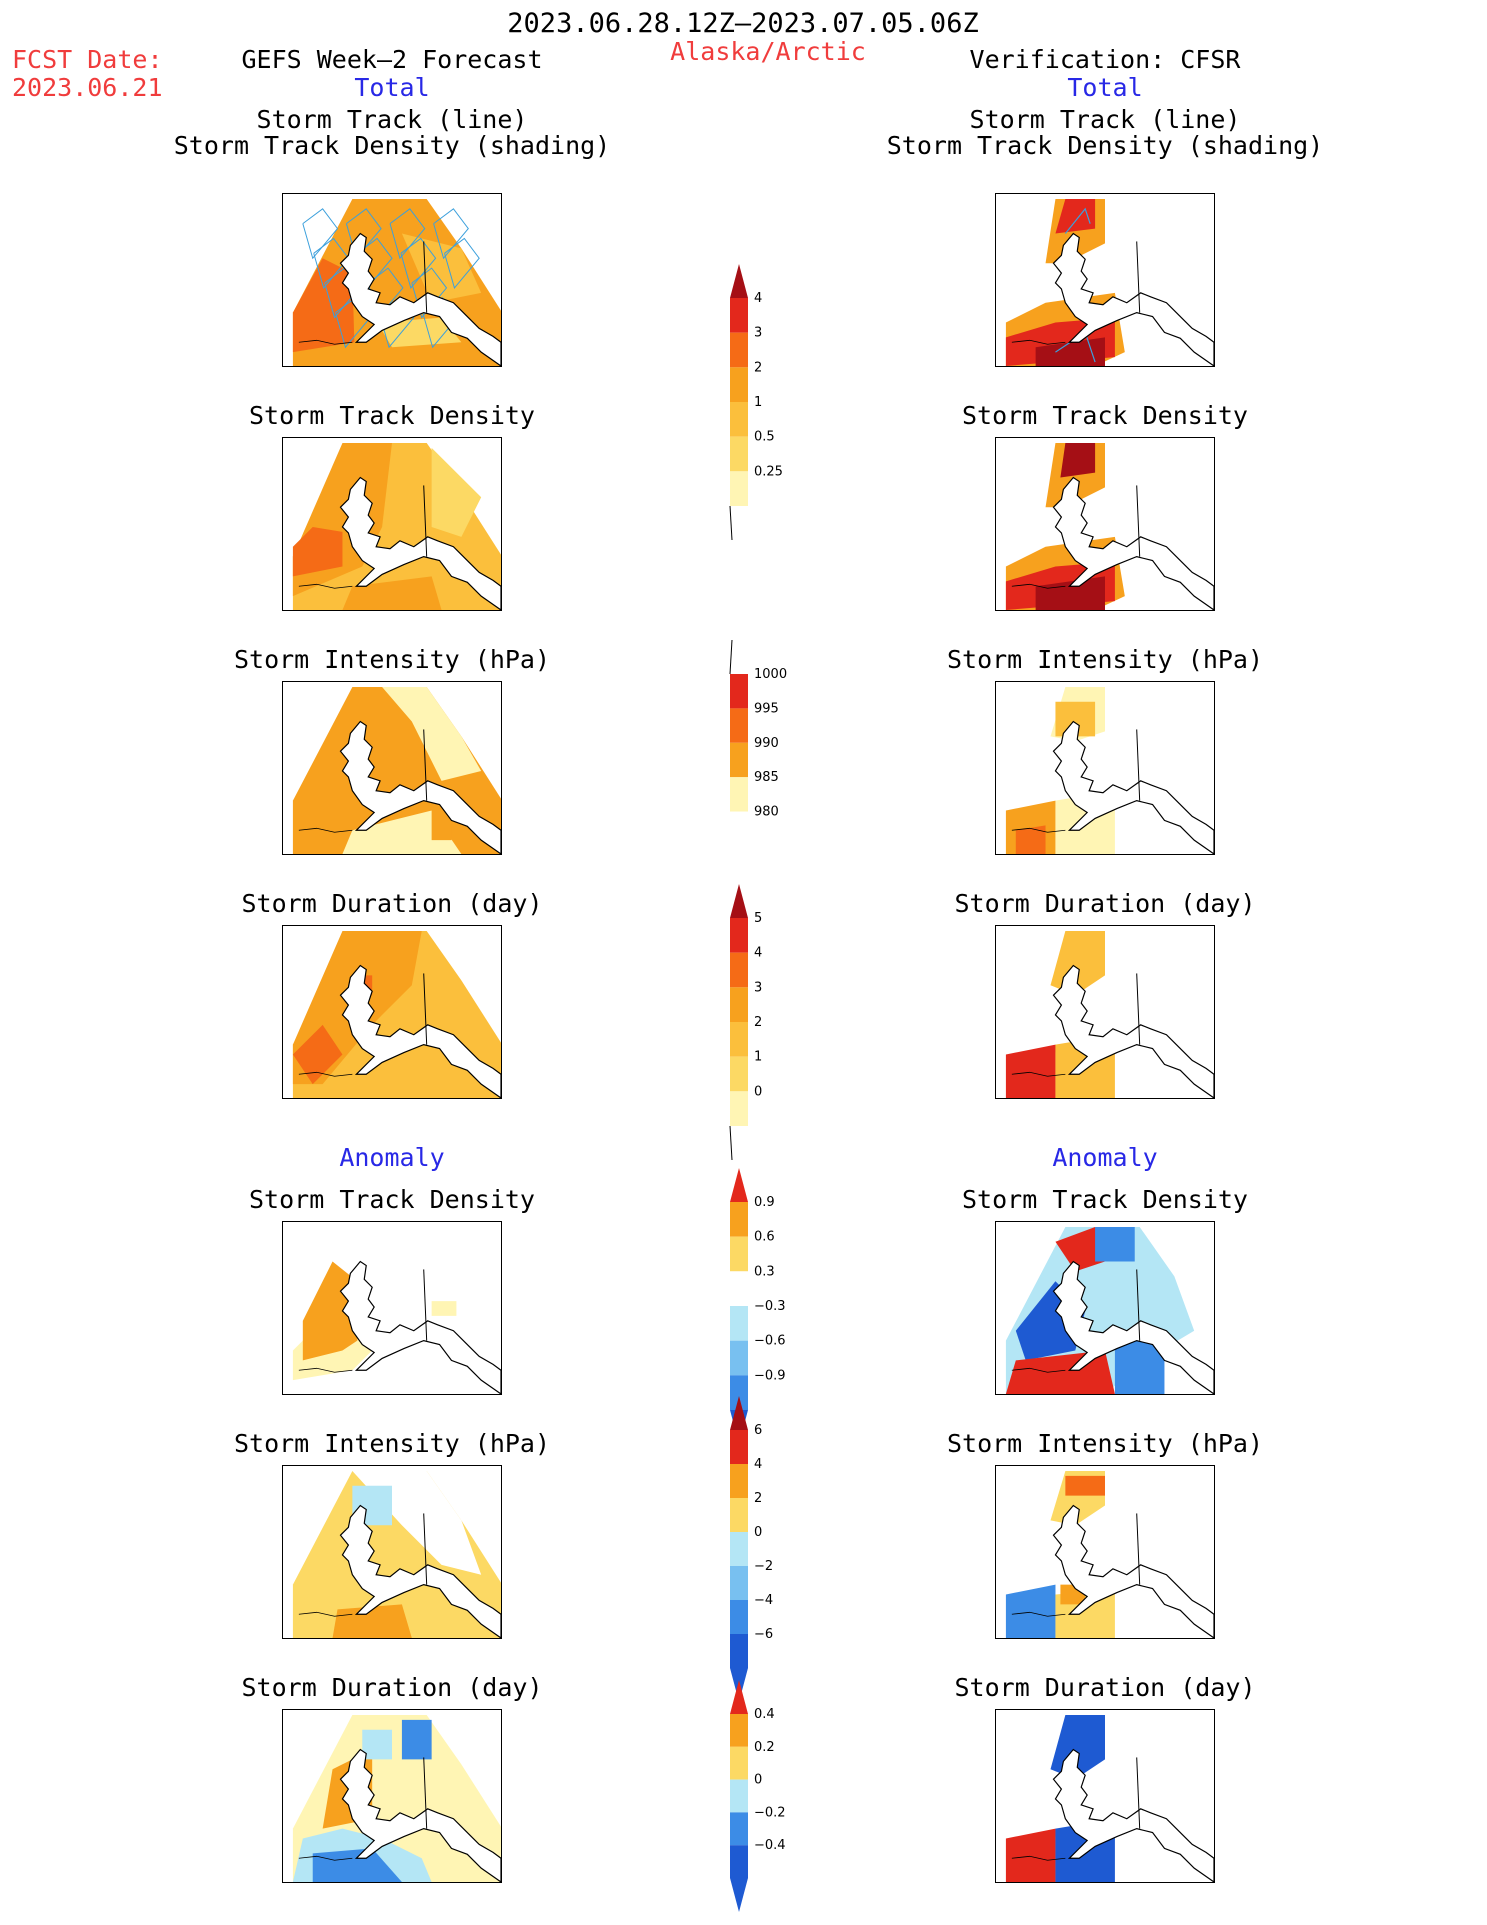 This screenshot has width=1487, height=1925. Describe the element at coordinates (392, 1199) in the screenshot. I see `title-anom-density-left: Storm Track Density` at that location.